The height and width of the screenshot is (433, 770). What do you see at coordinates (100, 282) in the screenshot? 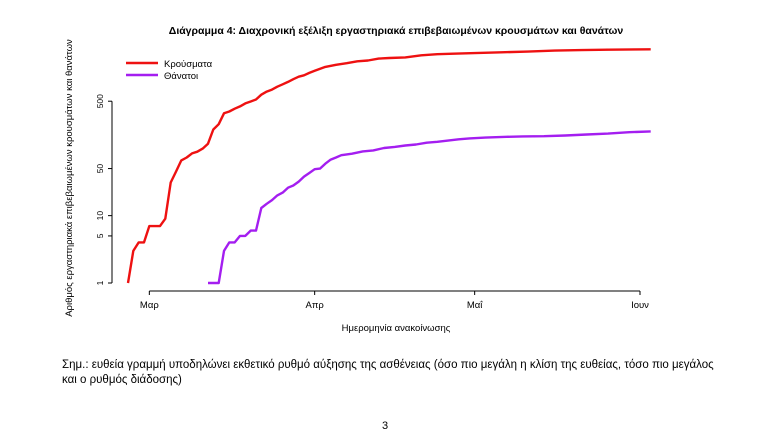
I see `y-tick-label: 1` at bounding box center [100, 282].